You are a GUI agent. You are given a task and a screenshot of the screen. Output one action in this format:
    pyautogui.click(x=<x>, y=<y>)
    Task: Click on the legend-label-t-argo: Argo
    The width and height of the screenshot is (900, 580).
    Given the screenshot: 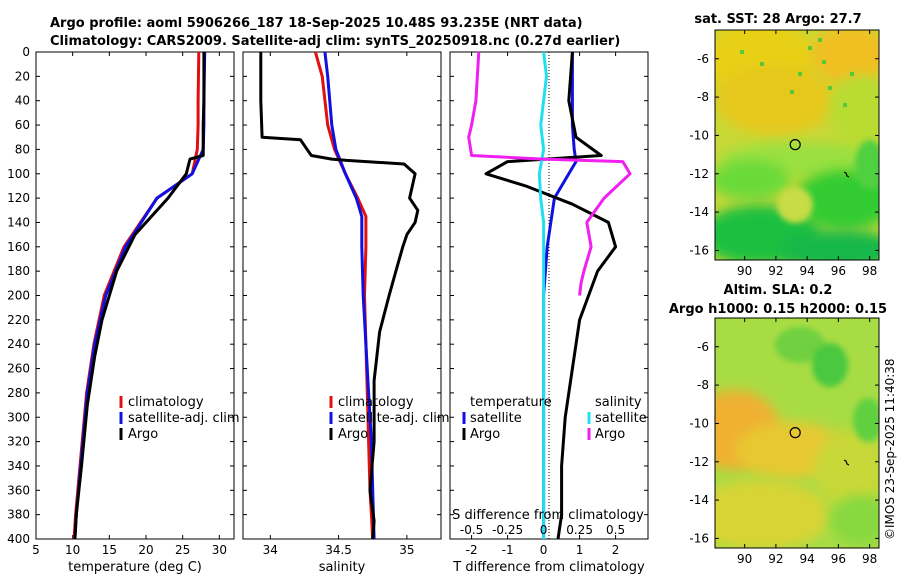 What is the action you would take?
    pyautogui.click(x=485, y=434)
    